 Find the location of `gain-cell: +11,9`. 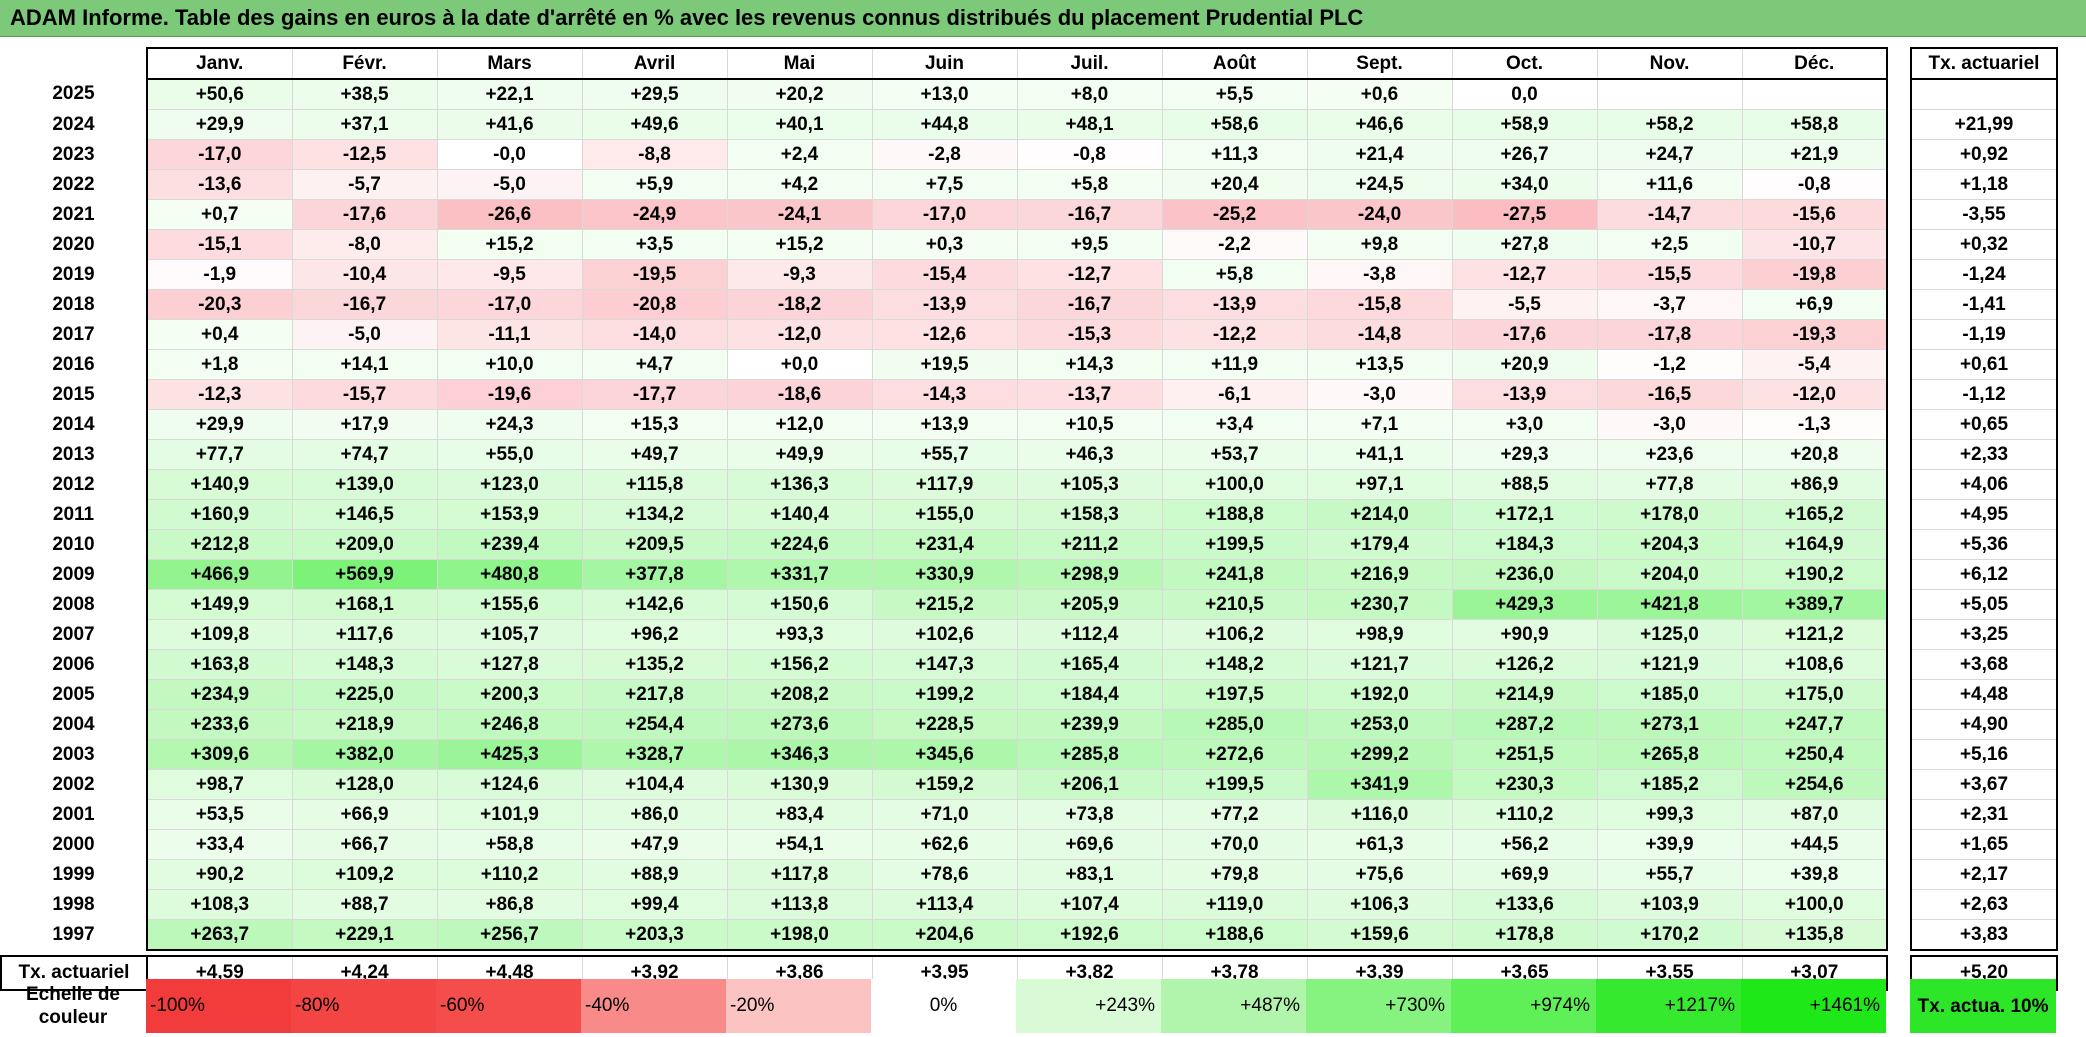

gain-cell: +11,9 is located at coordinates (1234, 364).